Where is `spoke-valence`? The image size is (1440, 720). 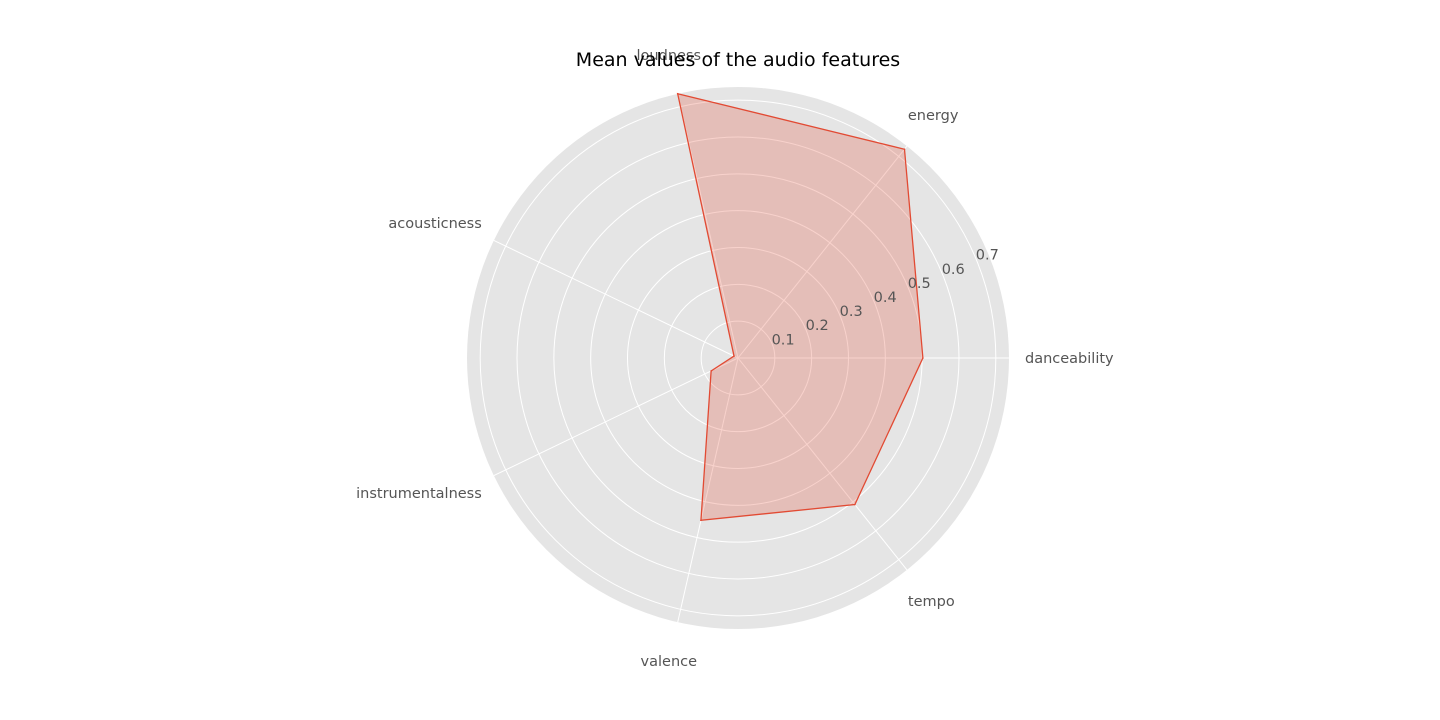
spoke-valence is located at coordinates (708, 490).